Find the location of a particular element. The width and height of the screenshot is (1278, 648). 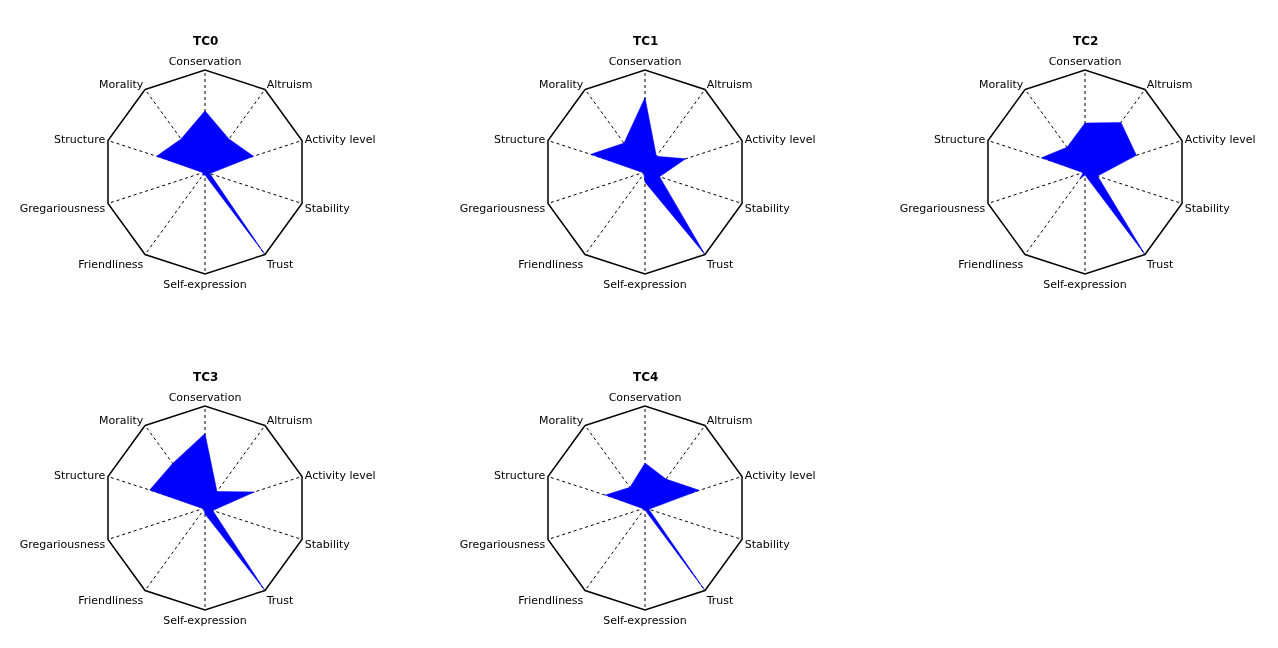

chart-title: TC0 is located at coordinates (206, 41).